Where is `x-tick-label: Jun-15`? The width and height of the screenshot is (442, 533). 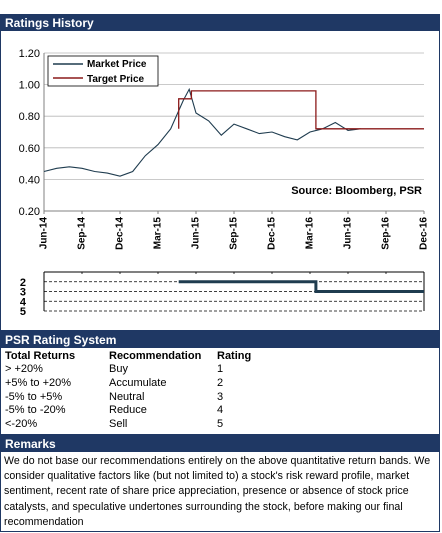
x-tick-label: Jun-15 is located at coordinates (196, 233).